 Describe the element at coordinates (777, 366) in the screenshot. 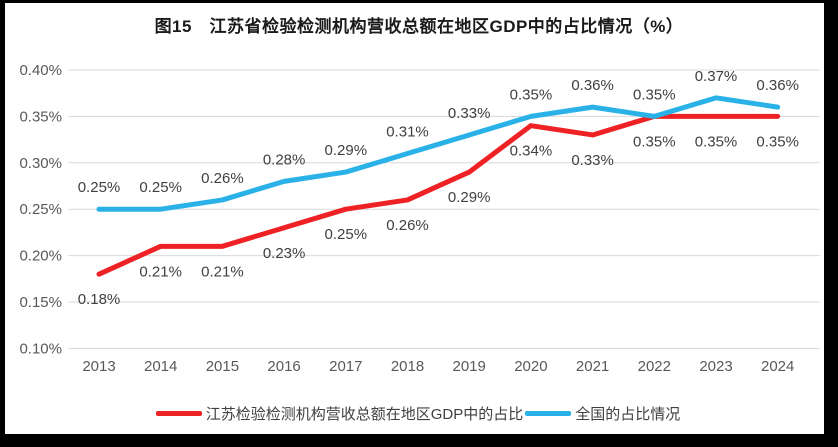

I see `x-tick-label: 2024` at that location.